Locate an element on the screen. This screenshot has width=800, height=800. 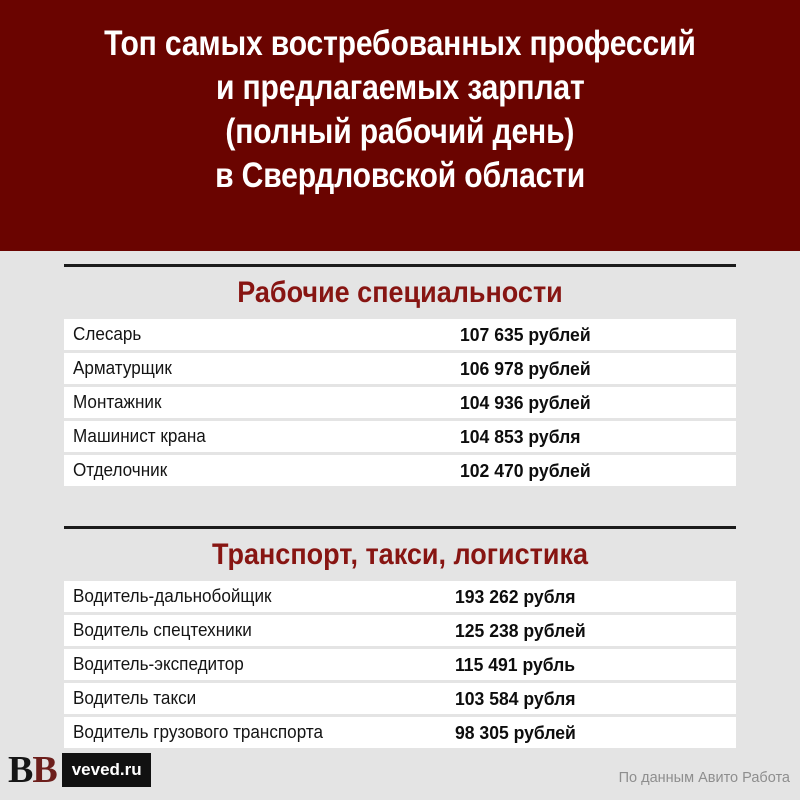
title-line-3: (полный рабочий день) is located at coordinates (400, 131).